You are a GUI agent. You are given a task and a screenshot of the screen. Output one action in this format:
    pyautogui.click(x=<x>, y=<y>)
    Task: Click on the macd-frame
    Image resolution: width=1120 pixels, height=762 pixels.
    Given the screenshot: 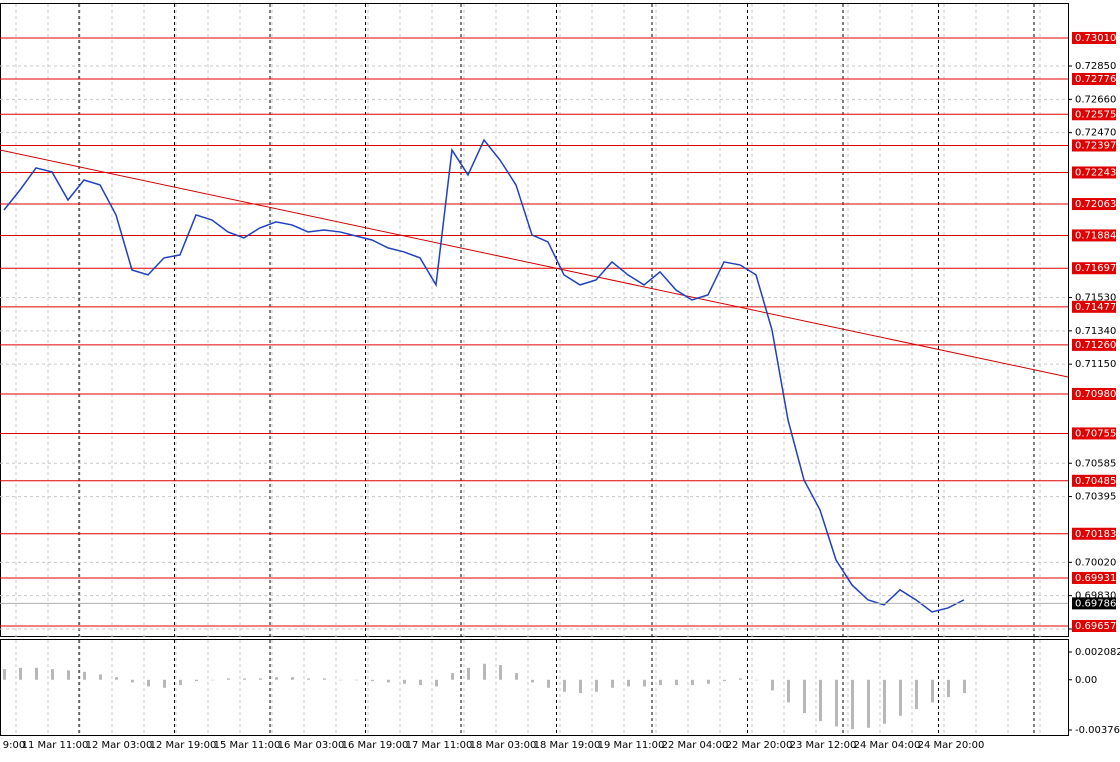 What is the action you would take?
    pyautogui.click(x=534, y=687)
    